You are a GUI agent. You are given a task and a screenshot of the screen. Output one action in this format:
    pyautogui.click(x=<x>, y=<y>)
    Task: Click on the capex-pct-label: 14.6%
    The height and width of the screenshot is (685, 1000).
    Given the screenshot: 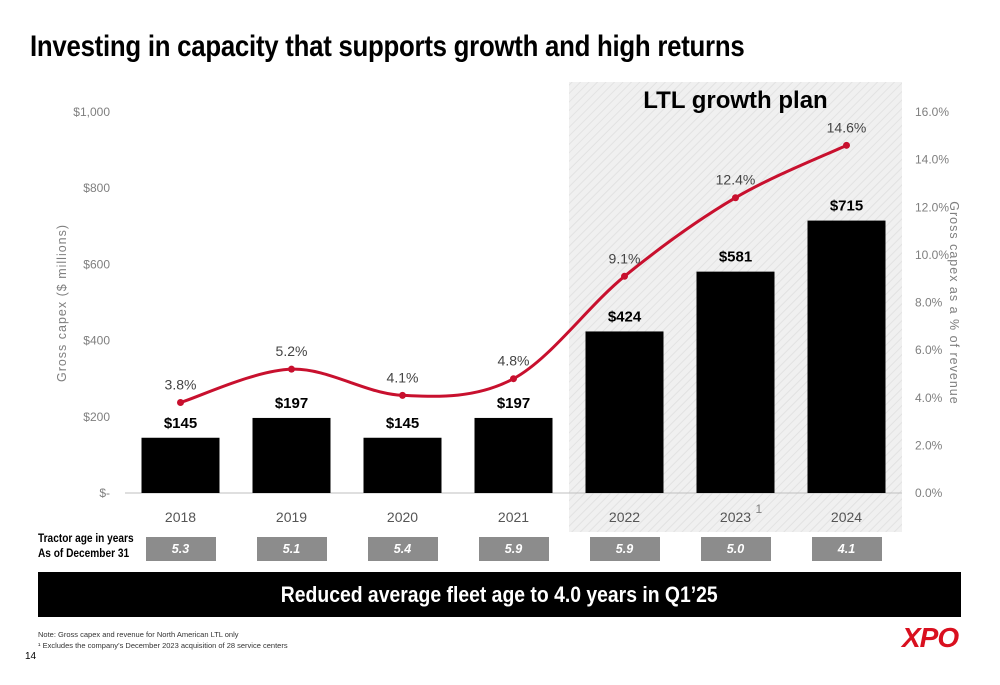 What is the action you would take?
    pyautogui.click(x=847, y=127)
    